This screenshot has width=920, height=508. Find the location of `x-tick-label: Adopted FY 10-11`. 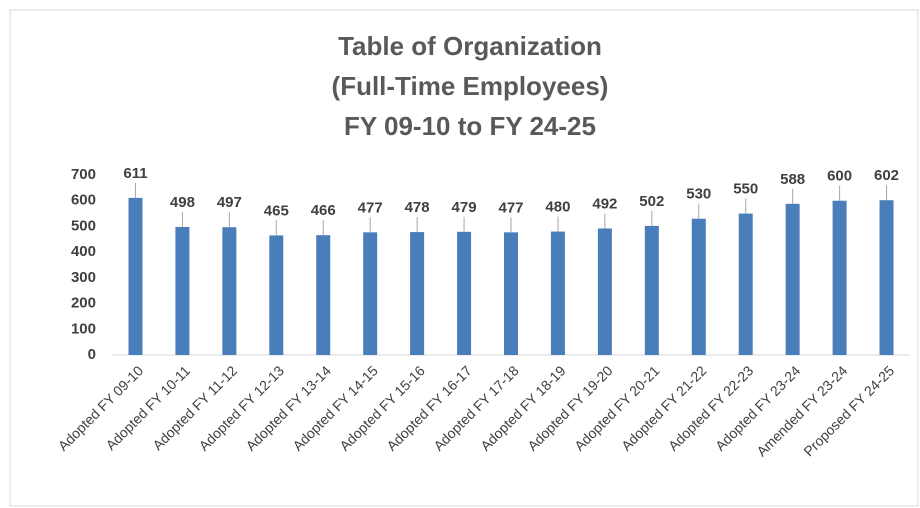

x-tick-label: Adopted FY 10-11 is located at coordinates (147, 407).